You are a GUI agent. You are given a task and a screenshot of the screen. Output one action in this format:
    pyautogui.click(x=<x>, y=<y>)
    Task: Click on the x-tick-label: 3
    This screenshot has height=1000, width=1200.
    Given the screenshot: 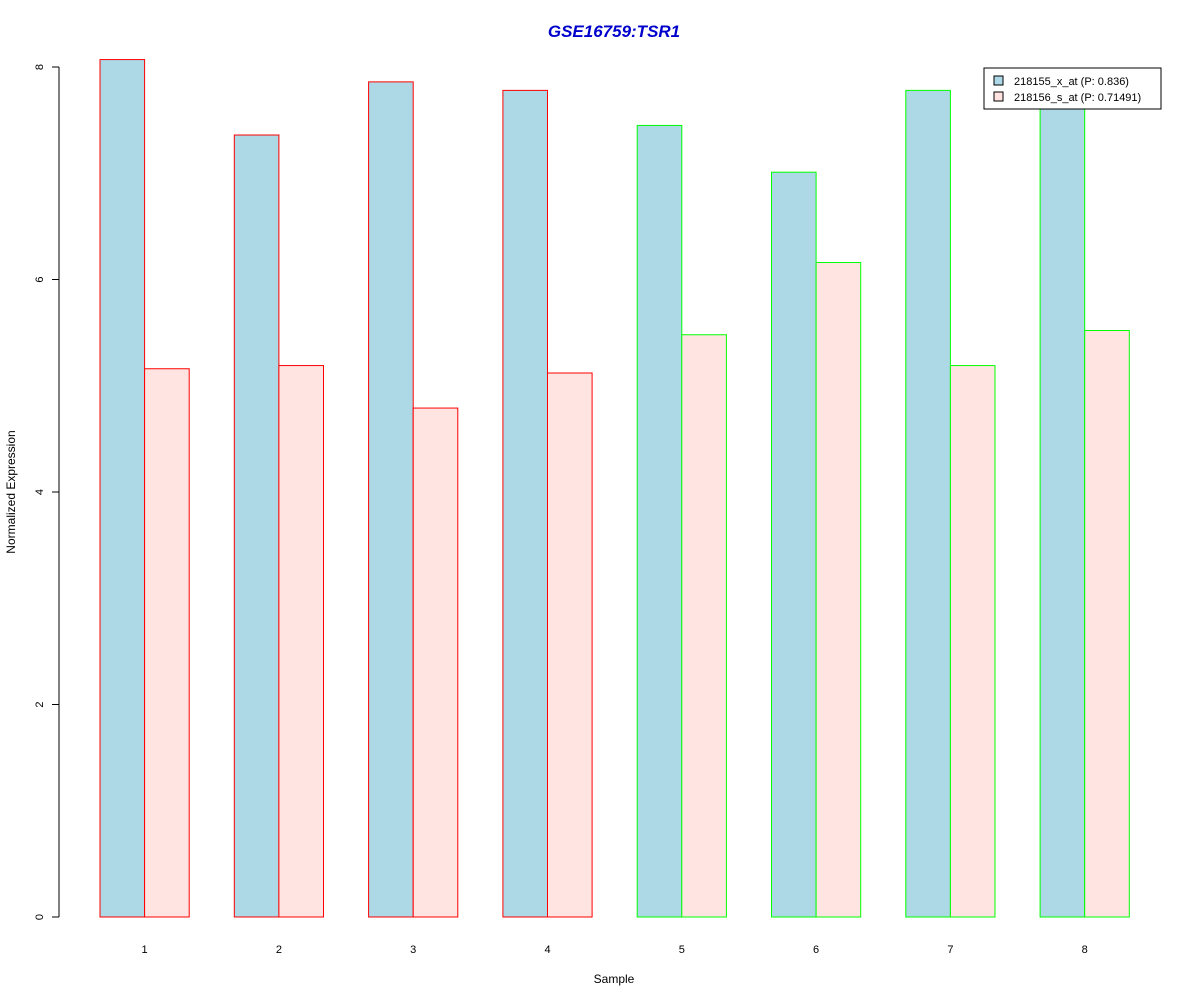 What is the action you would take?
    pyautogui.click(x=413, y=950)
    